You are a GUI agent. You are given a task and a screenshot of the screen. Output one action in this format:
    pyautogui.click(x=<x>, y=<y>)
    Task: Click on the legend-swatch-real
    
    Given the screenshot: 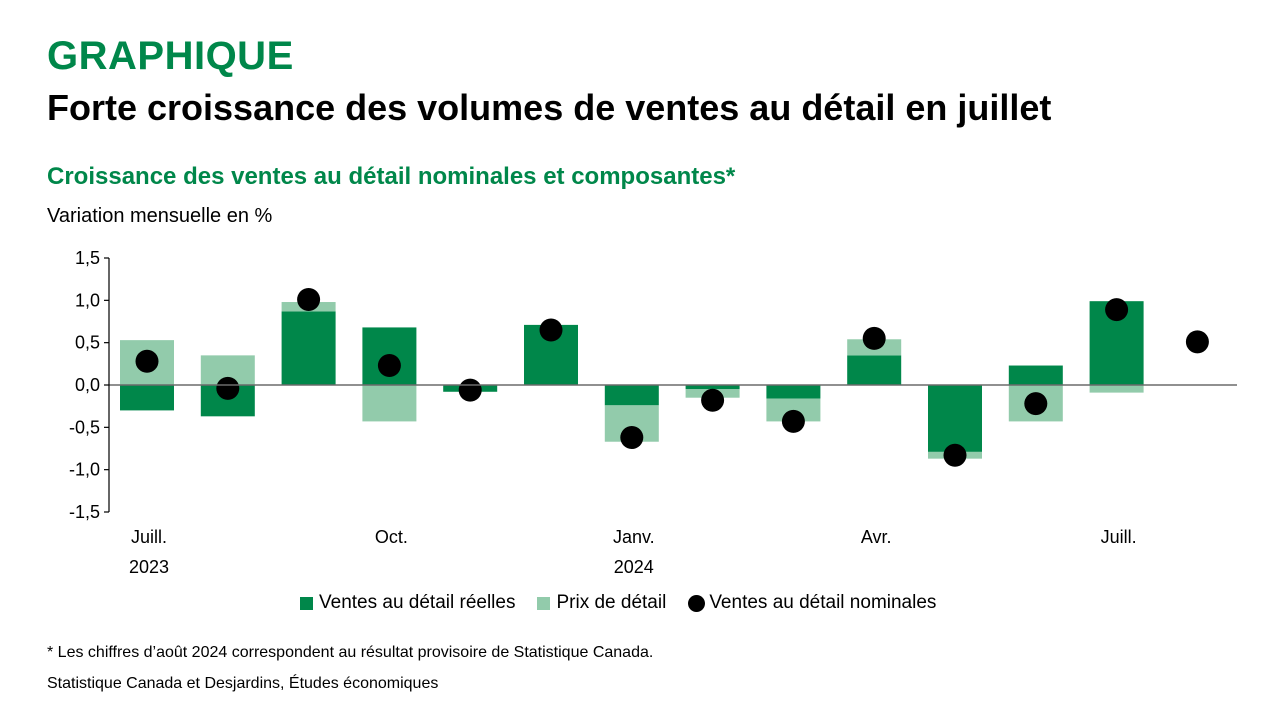 What is the action you would take?
    pyautogui.click(x=306, y=603)
    